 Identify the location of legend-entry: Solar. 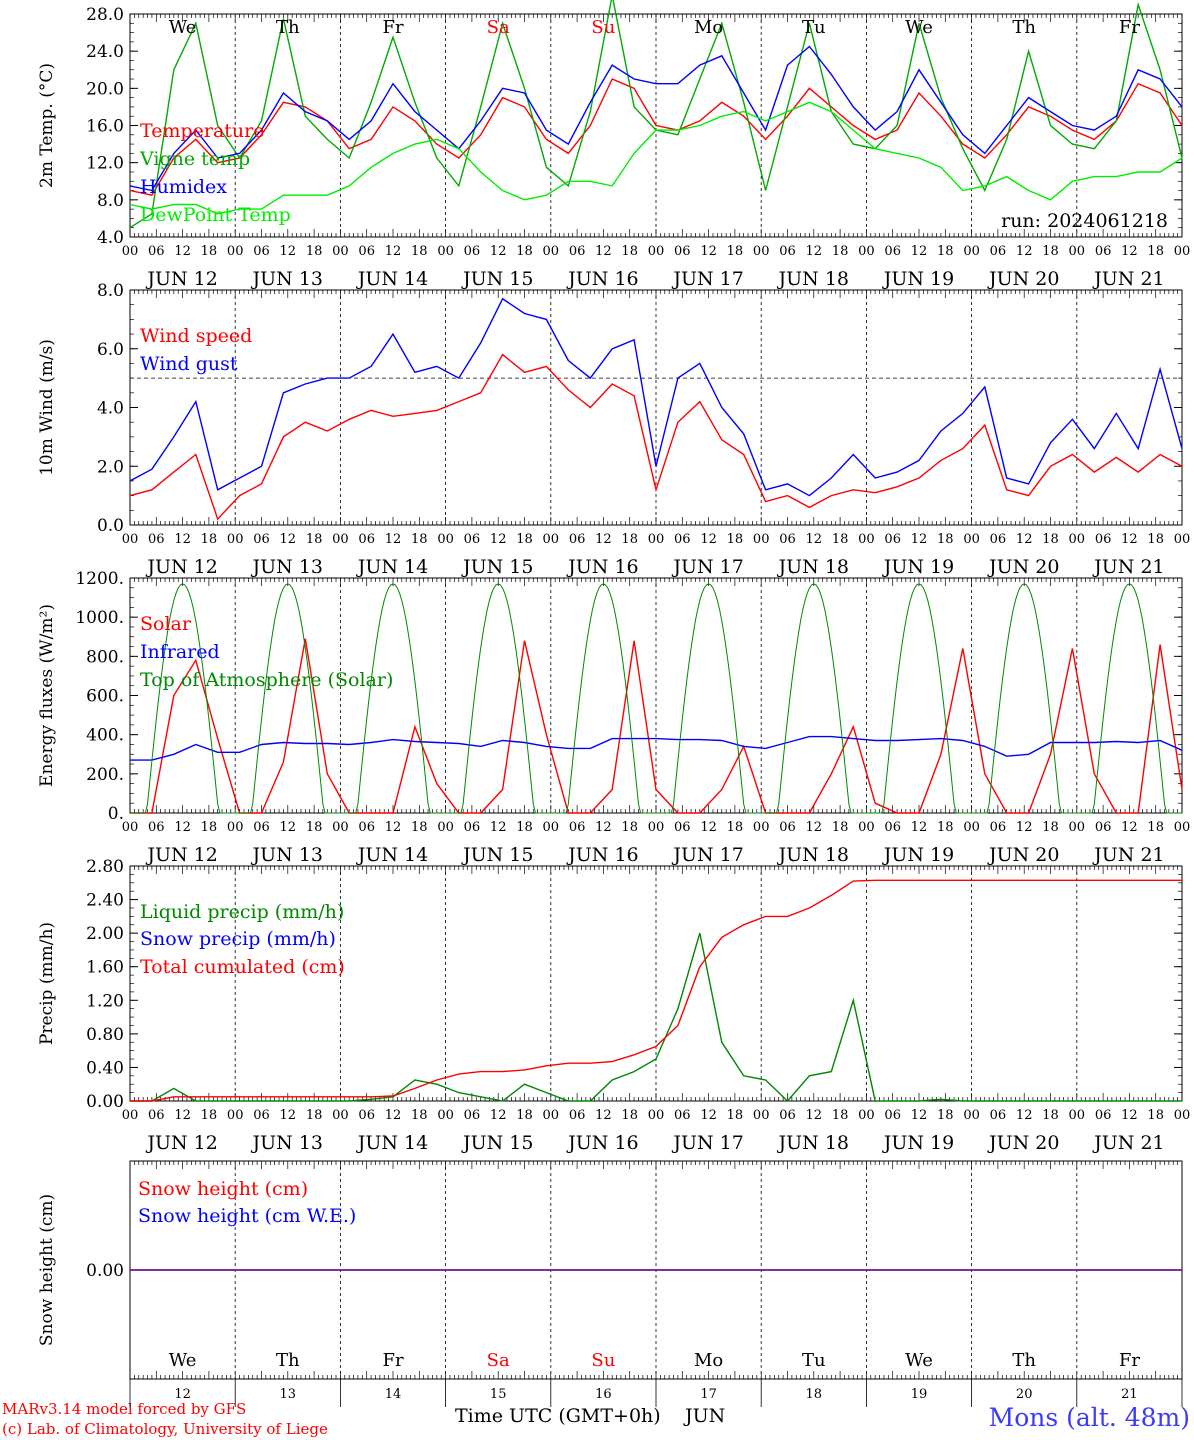
(166, 624).